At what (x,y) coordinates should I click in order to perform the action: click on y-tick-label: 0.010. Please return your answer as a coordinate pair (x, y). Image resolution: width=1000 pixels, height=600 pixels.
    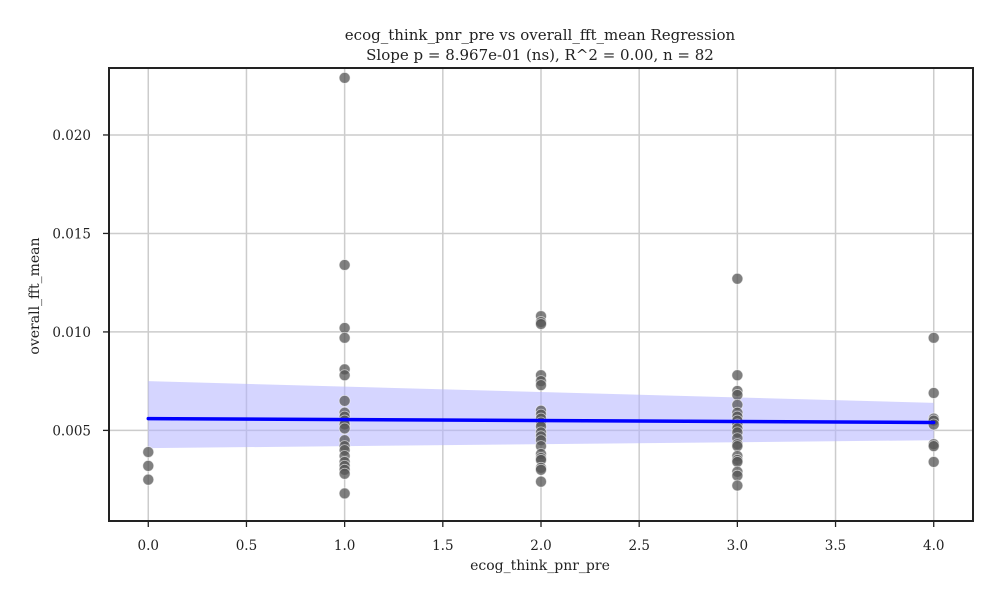
    Looking at the image, I should click on (71, 333).